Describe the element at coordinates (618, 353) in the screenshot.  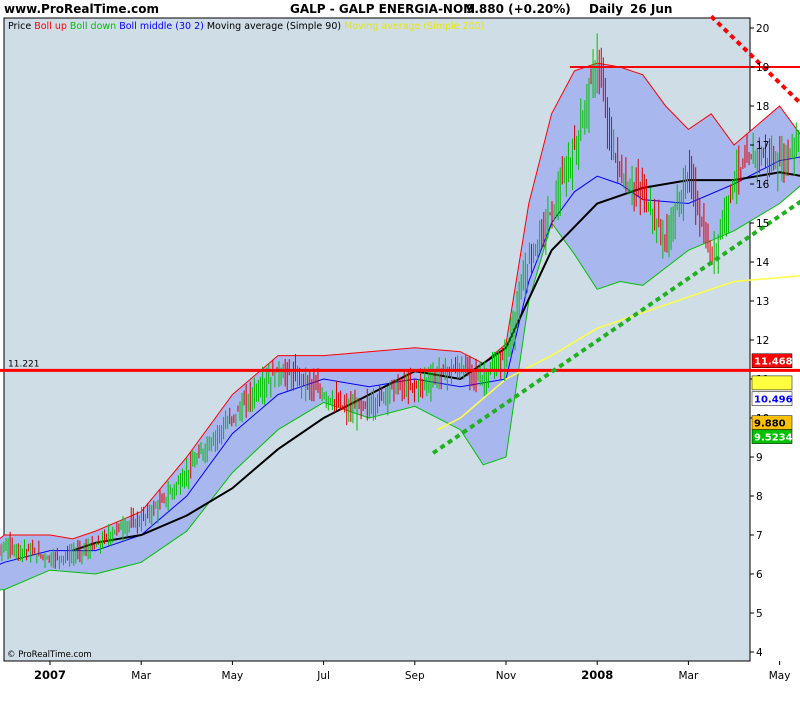
I see `ma200-line` at that location.